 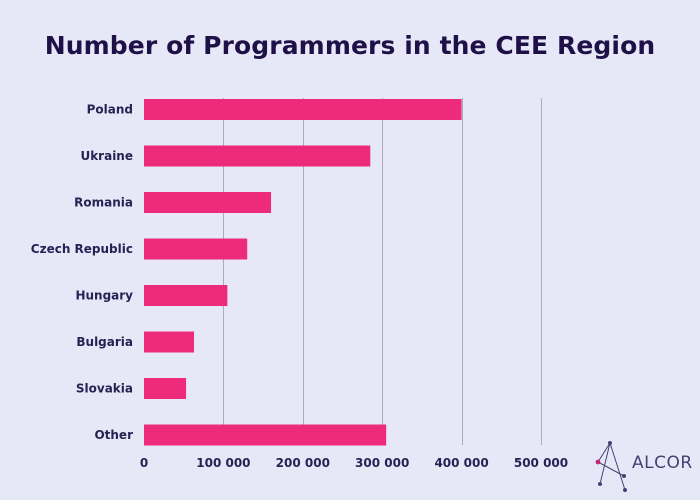 What do you see at coordinates (350, 45) in the screenshot?
I see `chart-title: Number of Programmers in the CEE Region` at bounding box center [350, 45].